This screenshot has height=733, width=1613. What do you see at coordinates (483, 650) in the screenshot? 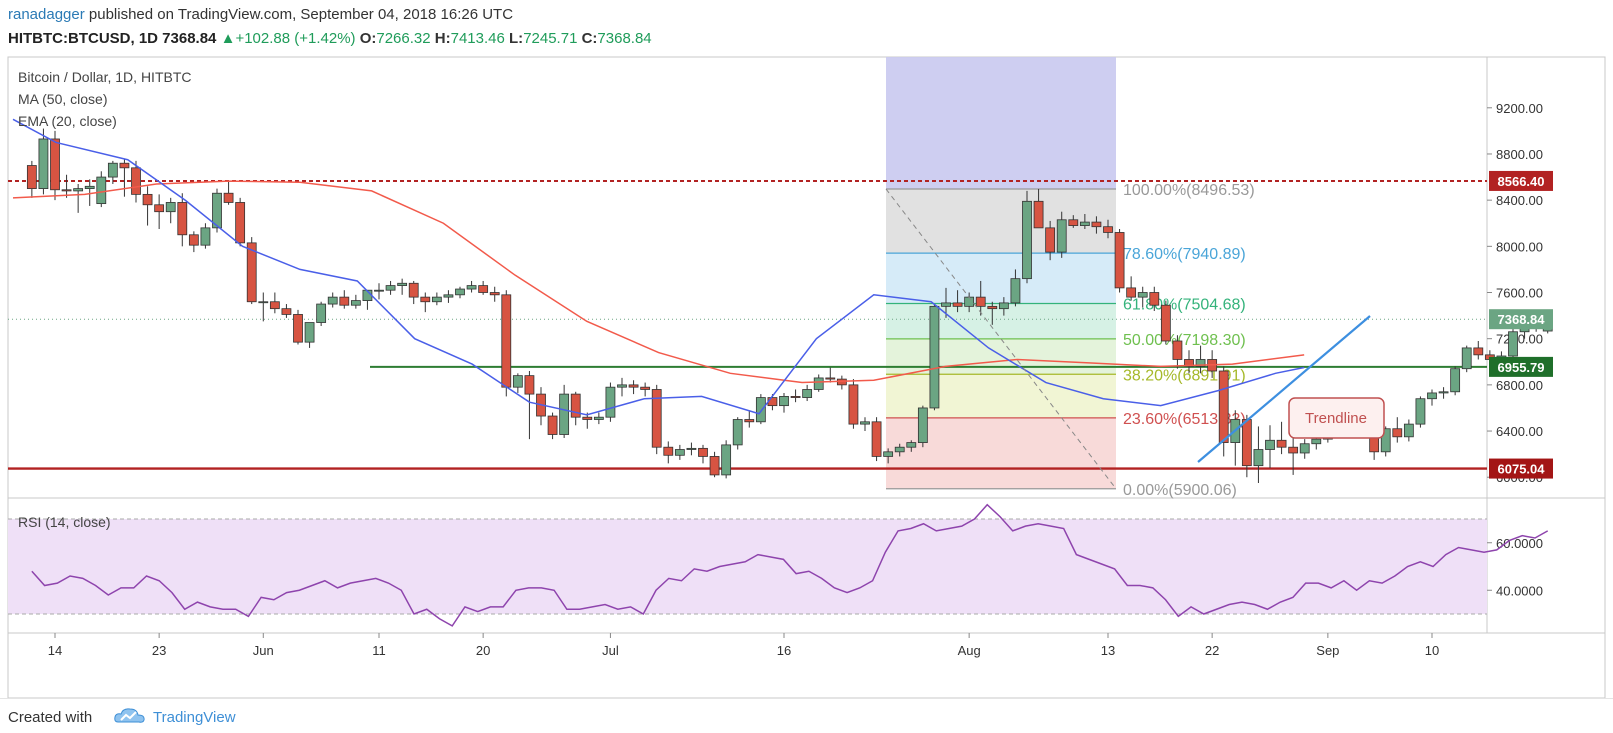
I see `time-tick-label: 20` at bounding box center [483, 650].